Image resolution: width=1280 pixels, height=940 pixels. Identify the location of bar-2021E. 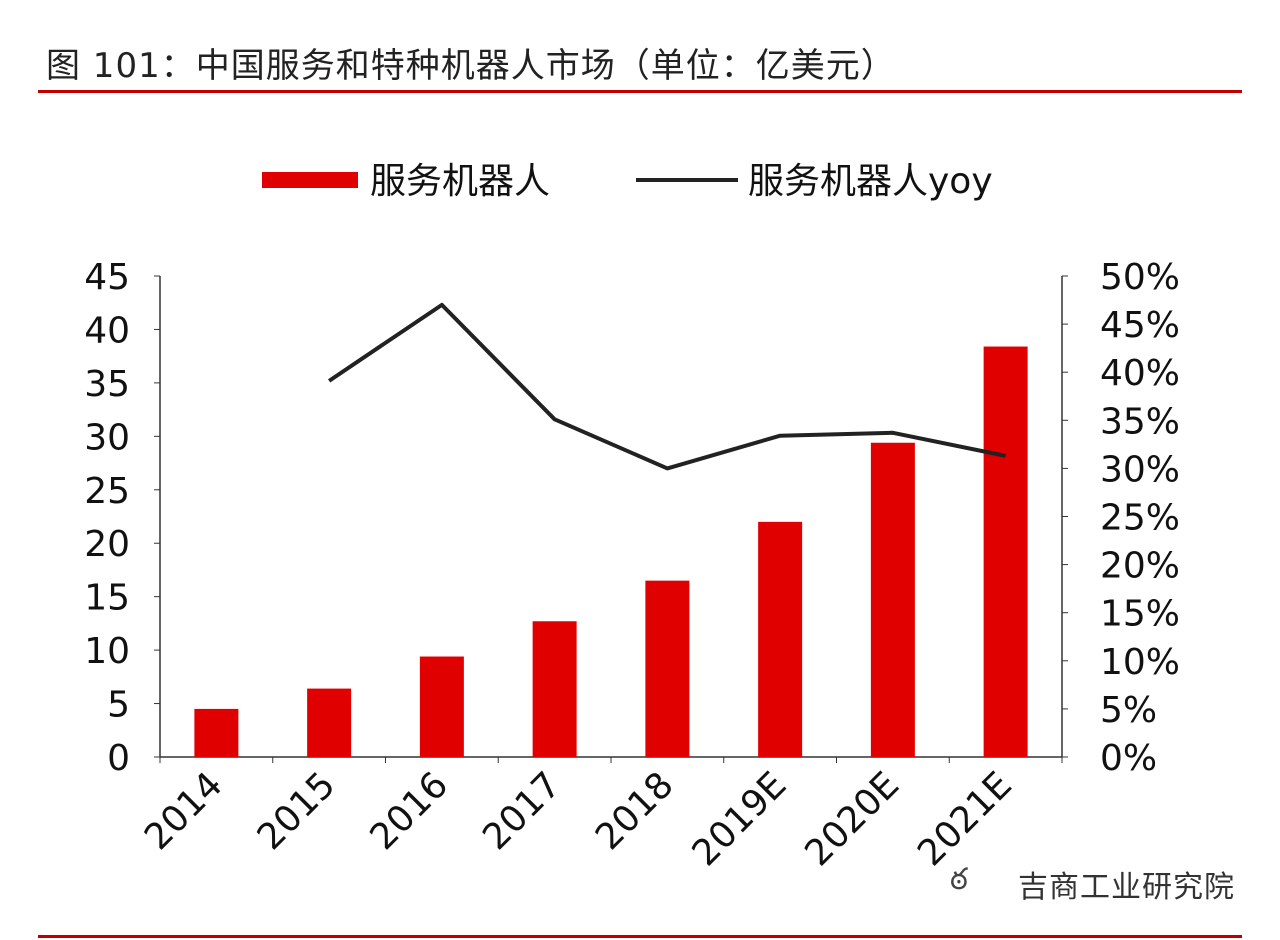
(1005, 551).